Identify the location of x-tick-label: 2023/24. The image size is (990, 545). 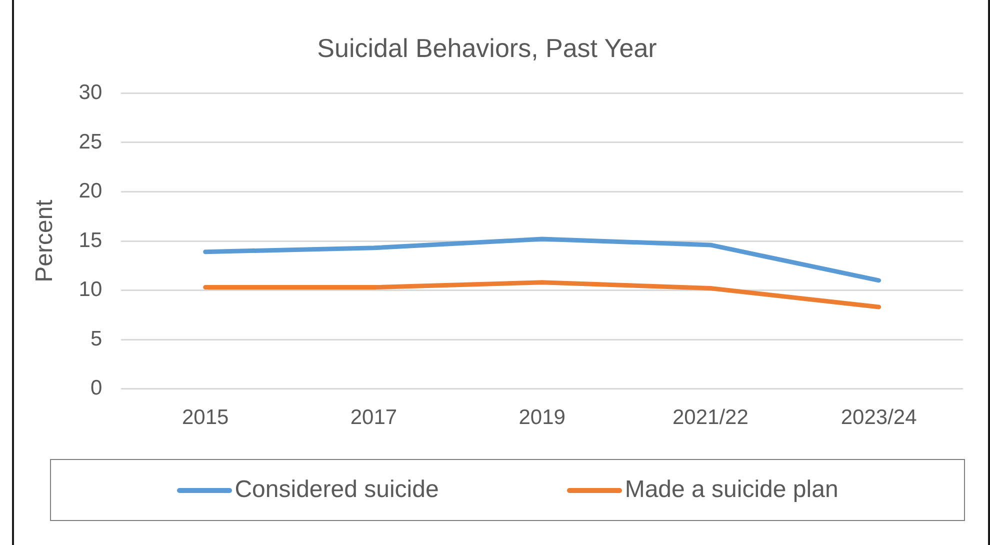
(879, 418).